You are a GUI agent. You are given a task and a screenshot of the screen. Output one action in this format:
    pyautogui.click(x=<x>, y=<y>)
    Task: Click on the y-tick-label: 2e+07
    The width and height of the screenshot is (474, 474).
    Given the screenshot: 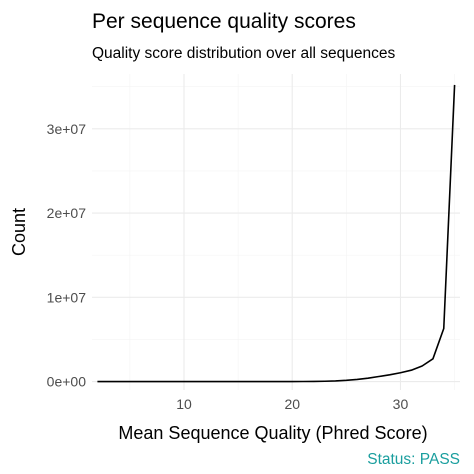 What is the action you would take?
    pyautogui.click(x=67, y=213)
    